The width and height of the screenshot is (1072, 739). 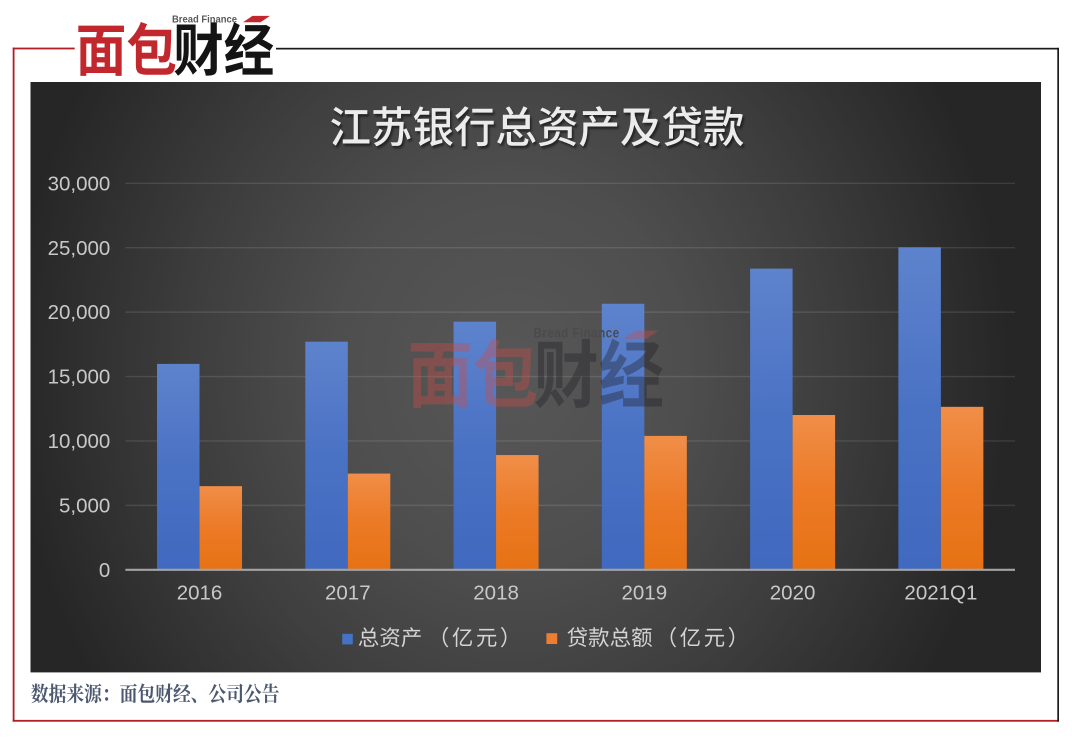 I want to click on svg-text: 2019, so click(x=644, y=593).